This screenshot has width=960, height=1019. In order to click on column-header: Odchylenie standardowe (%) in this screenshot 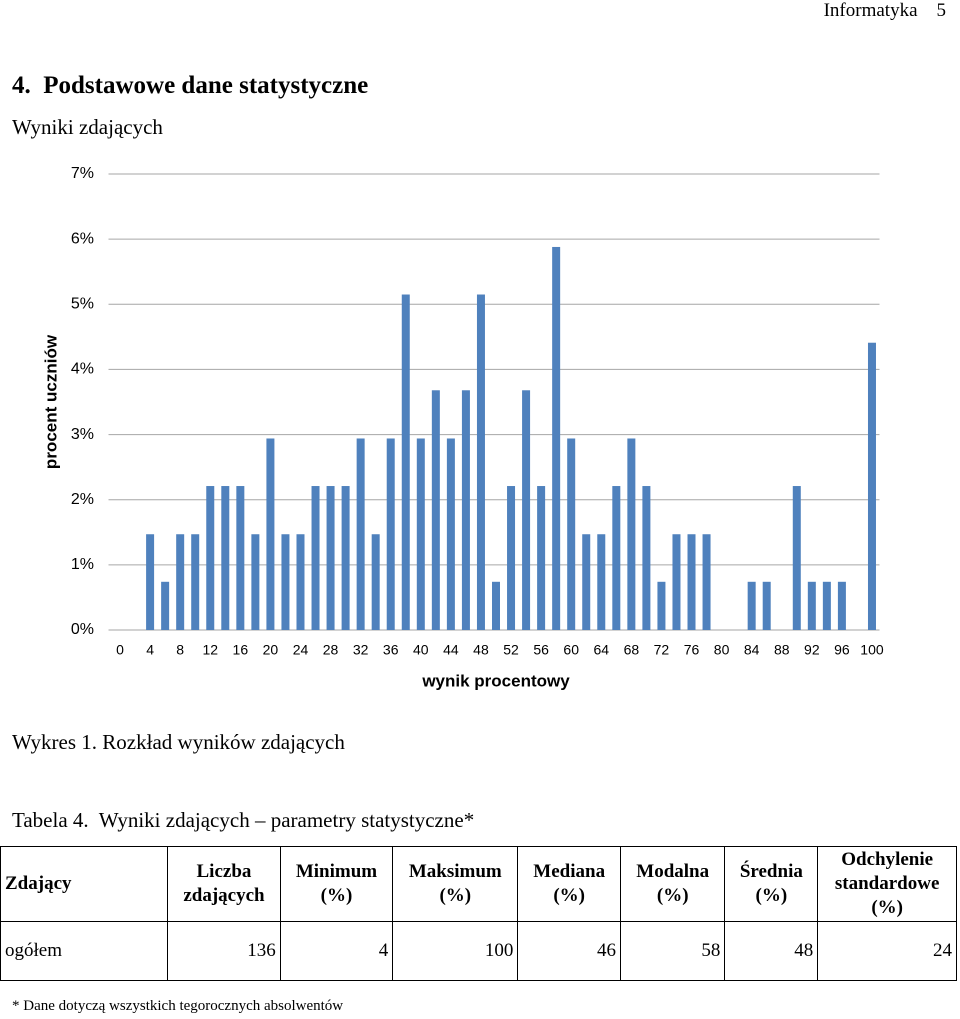, I will do `click(887, 884)`.